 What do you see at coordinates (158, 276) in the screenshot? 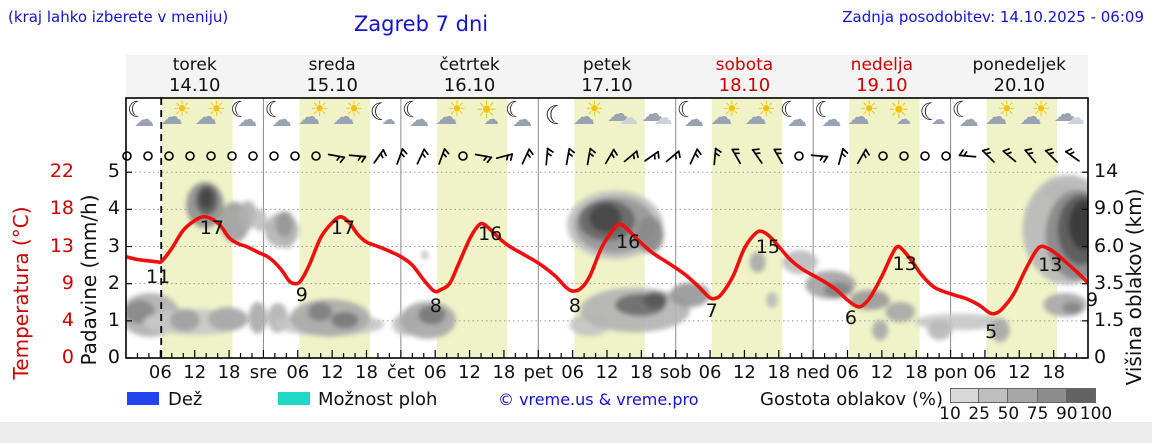
I see `temp-value-label: 11` at bounding box center [158, 276].